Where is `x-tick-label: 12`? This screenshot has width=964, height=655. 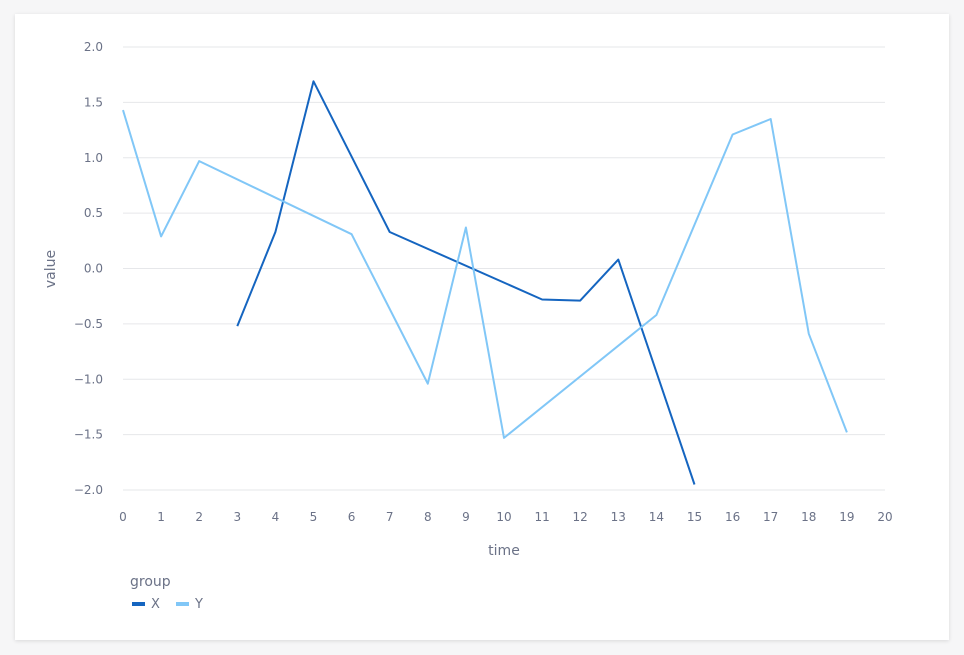
x-tick-label: 12 is located at coordinates (580, 517).